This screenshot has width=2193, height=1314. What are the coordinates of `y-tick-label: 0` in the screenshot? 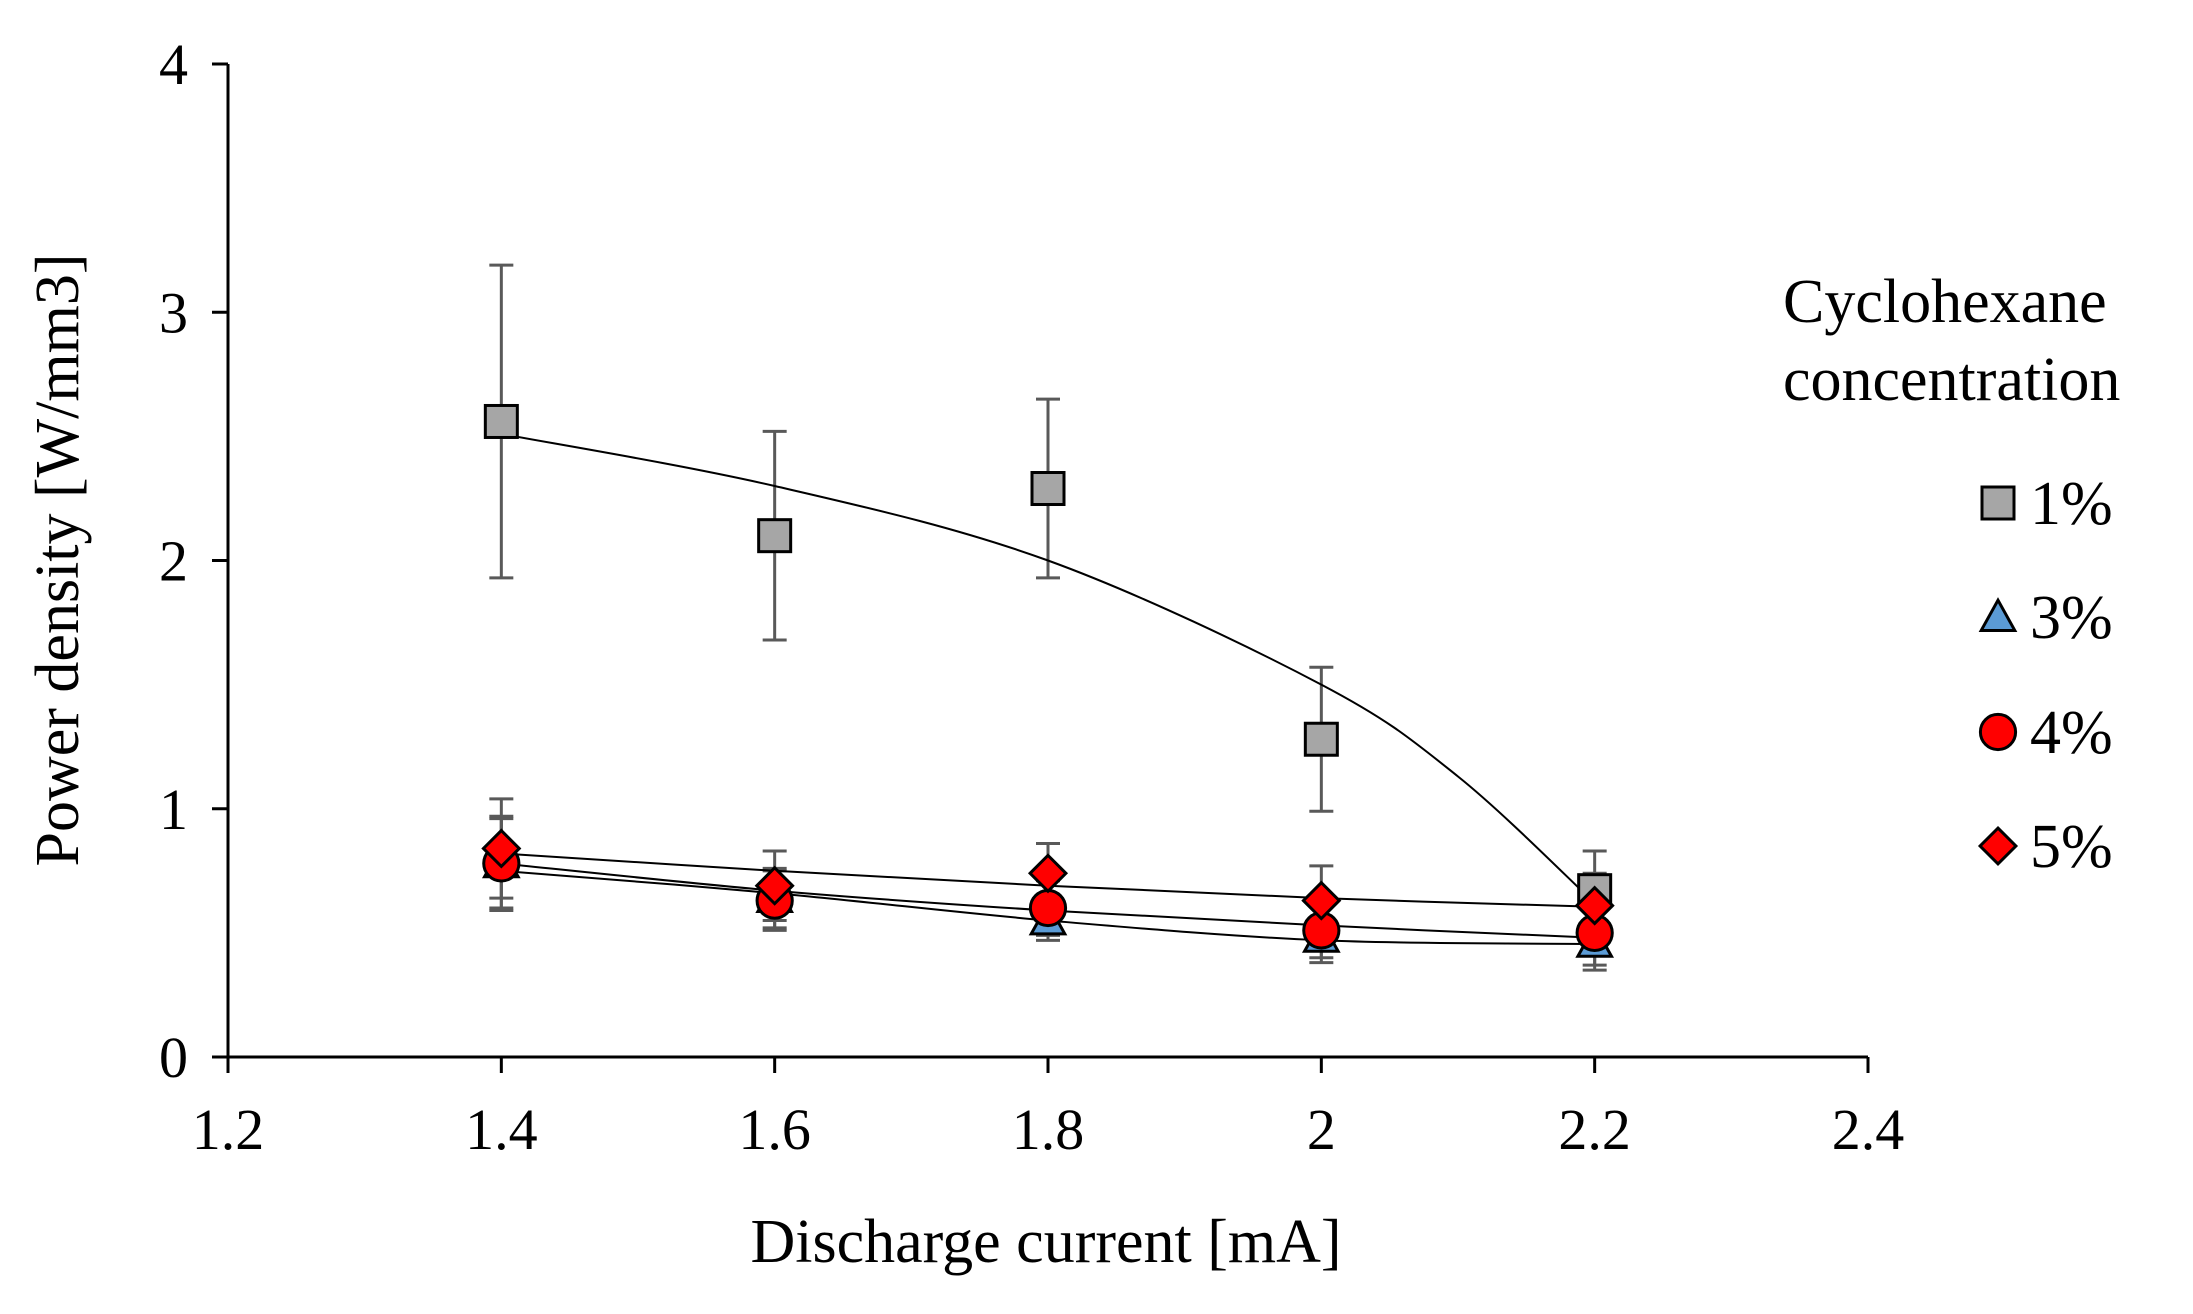 It's located at (173, 1057).